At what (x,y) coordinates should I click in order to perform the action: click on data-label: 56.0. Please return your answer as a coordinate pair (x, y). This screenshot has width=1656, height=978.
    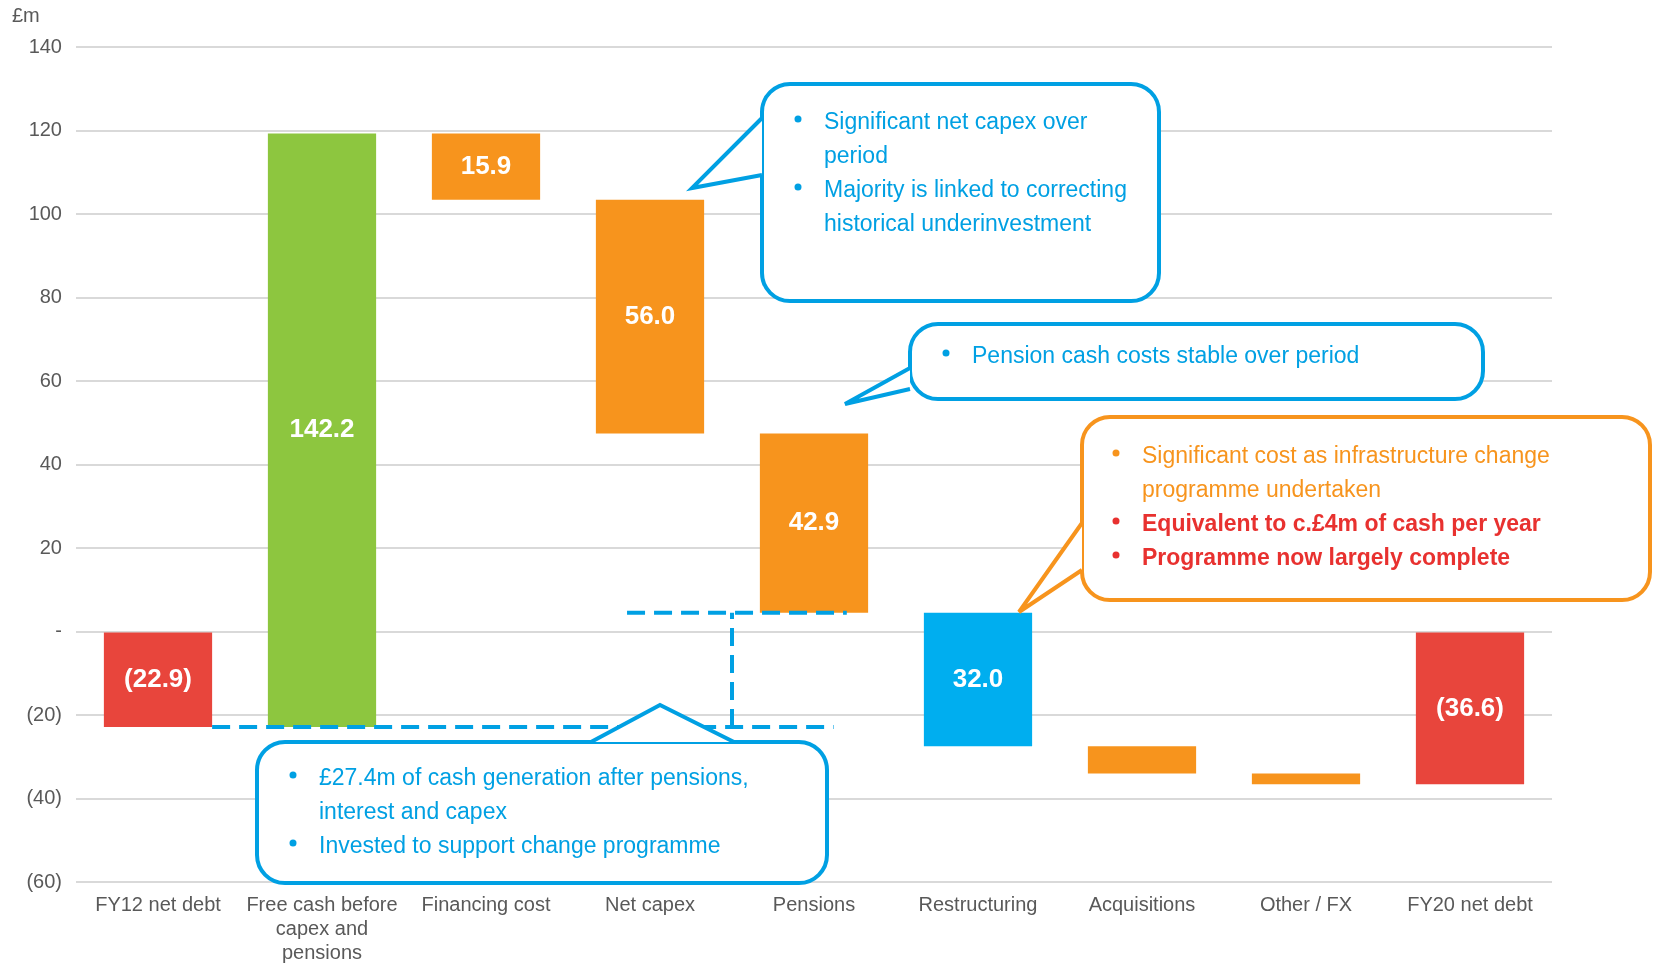
    Looking at the image, I should click on (650, 314).